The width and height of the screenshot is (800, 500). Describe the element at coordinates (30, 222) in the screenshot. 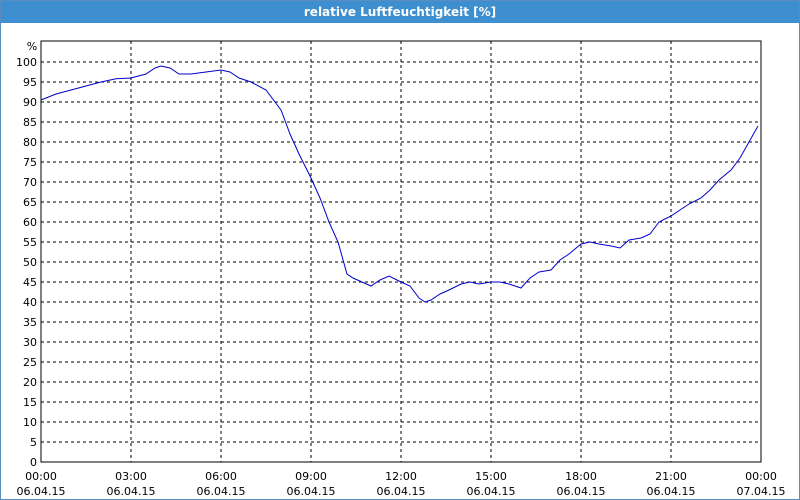

I see `y-tick-label: 60` at that location.